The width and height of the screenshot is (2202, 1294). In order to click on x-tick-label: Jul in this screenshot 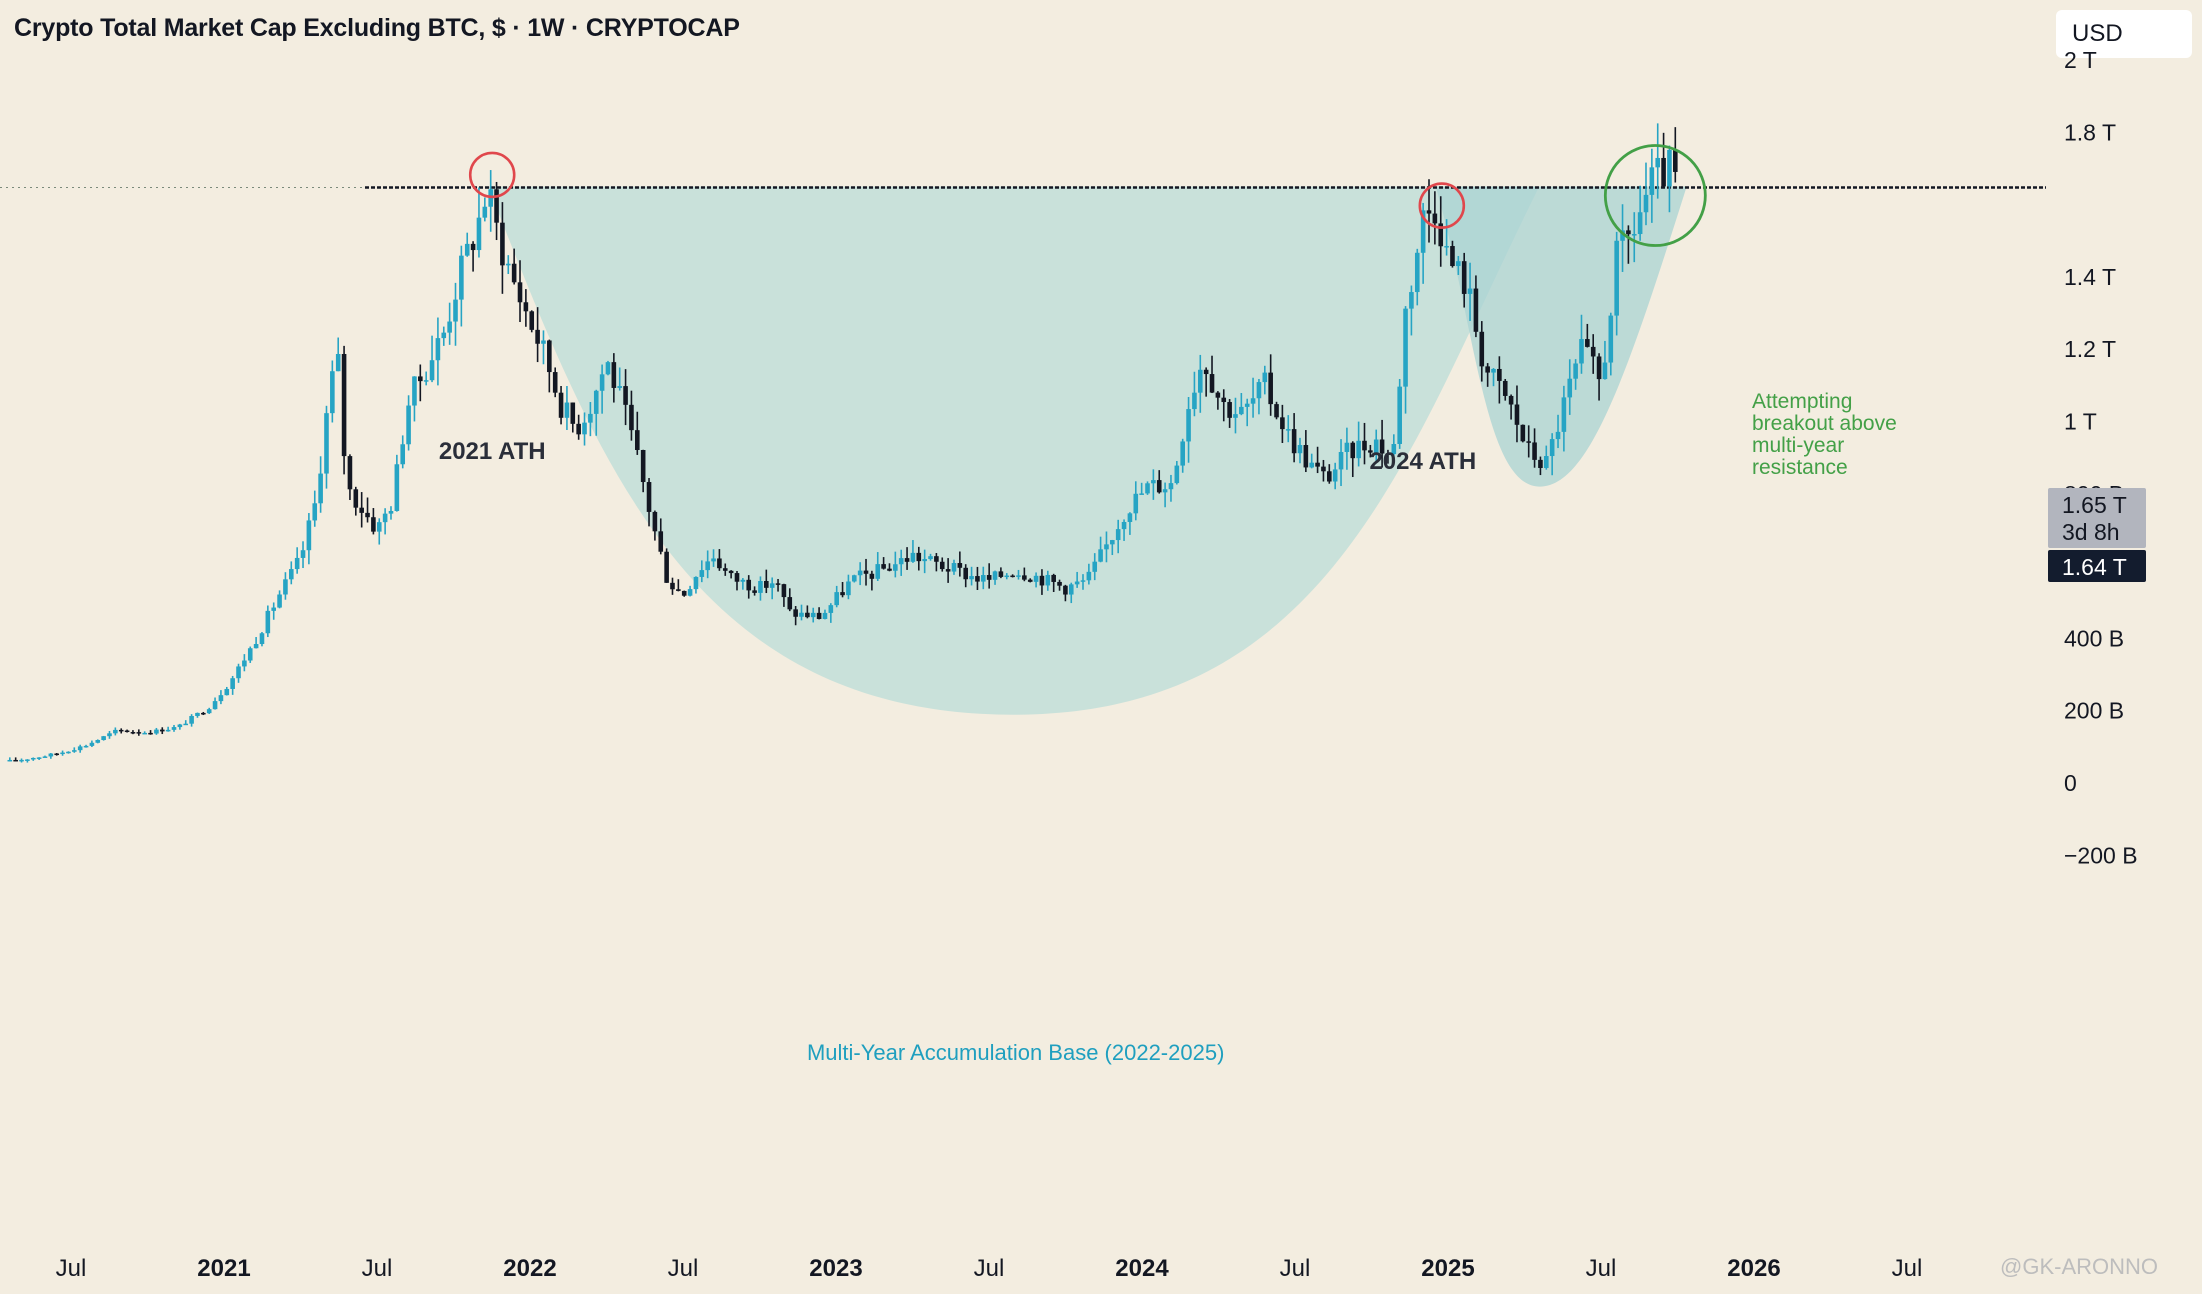, I will do `click(989, 1268)`.